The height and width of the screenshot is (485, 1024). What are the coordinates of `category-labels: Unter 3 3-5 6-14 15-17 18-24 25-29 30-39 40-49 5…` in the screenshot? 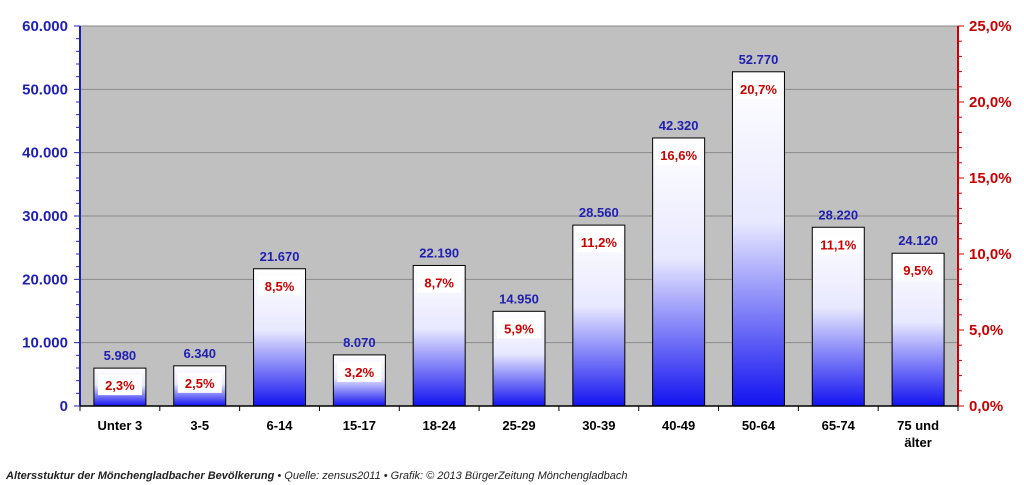 It's located at (519, 434).